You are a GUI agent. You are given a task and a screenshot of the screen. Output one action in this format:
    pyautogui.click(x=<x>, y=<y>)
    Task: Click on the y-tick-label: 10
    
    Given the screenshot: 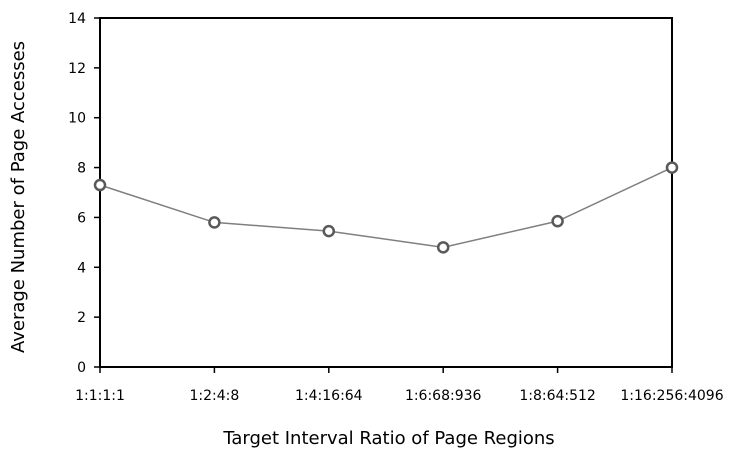 What is the action you would take?
    pyautogui.click(x=77, y=119)
    